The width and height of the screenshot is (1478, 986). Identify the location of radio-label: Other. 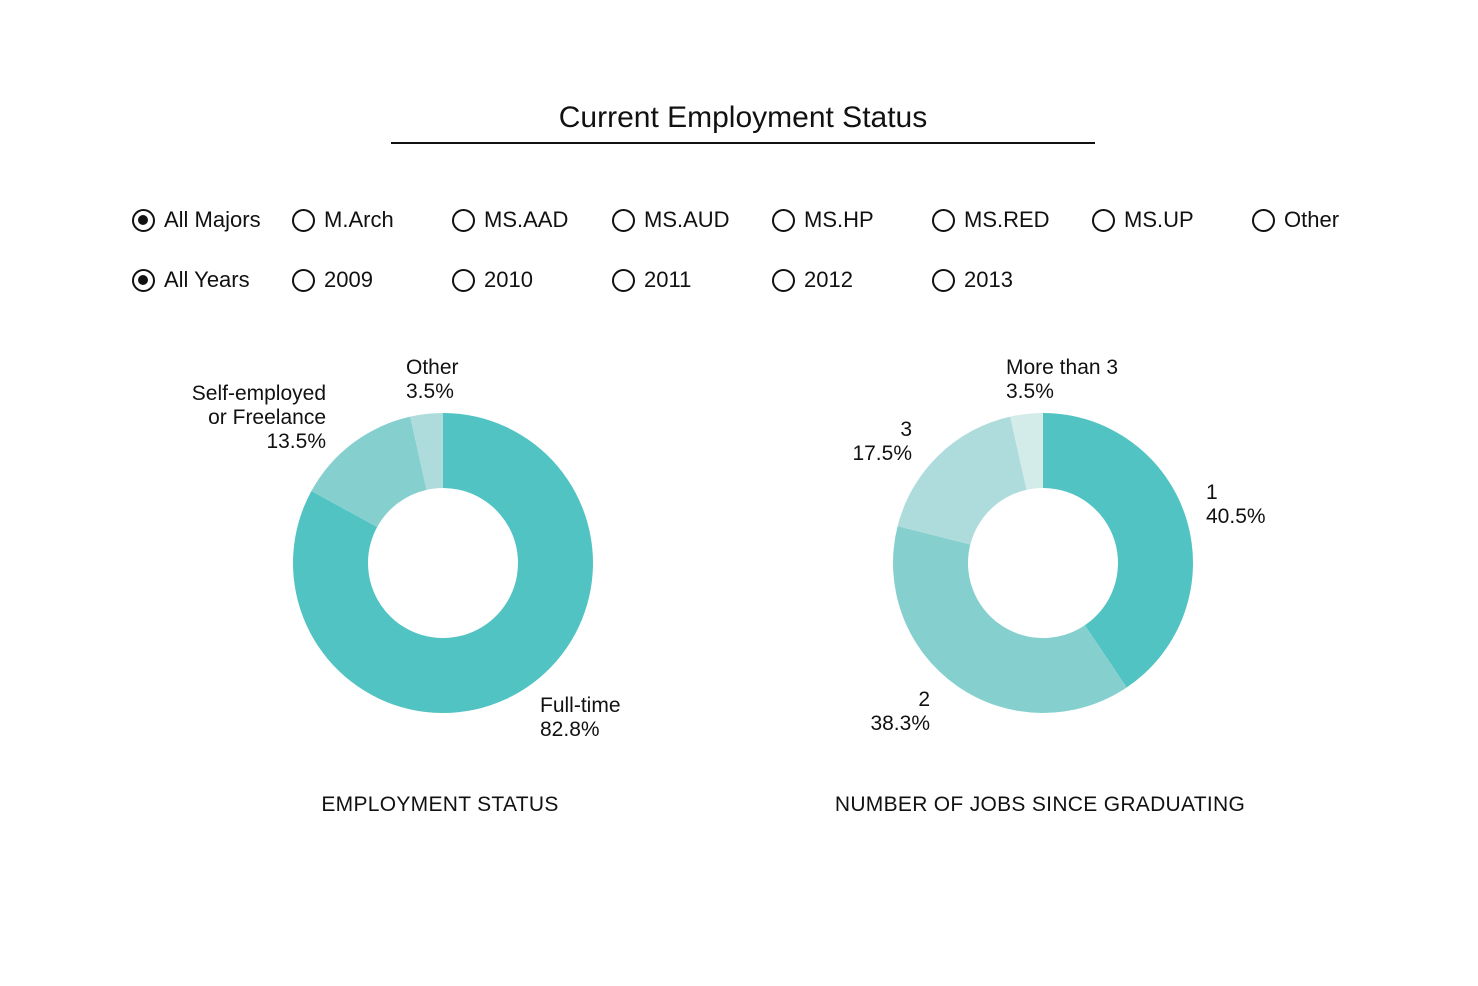
(1312, 219).